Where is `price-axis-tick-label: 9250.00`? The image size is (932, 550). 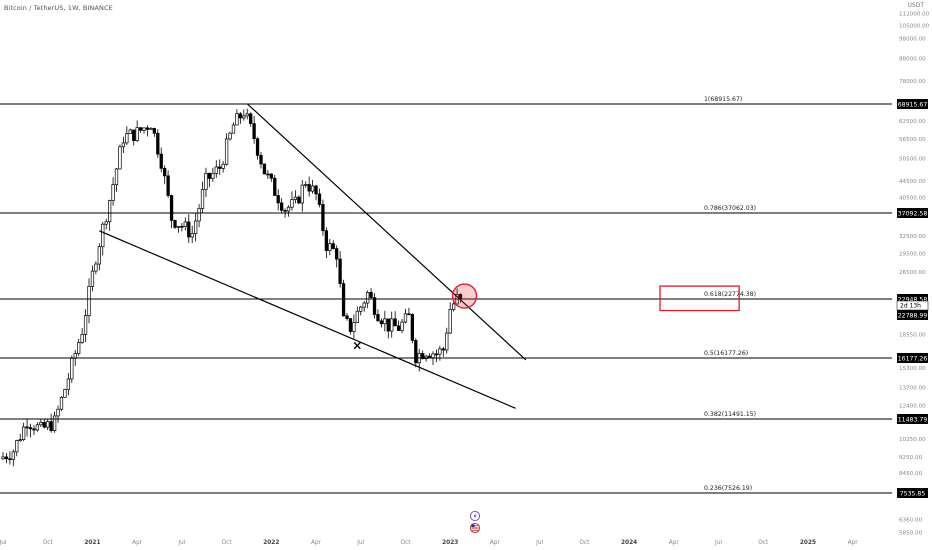
price-axis-tick-label: 9250.00 is located at coordinates (911, 458).